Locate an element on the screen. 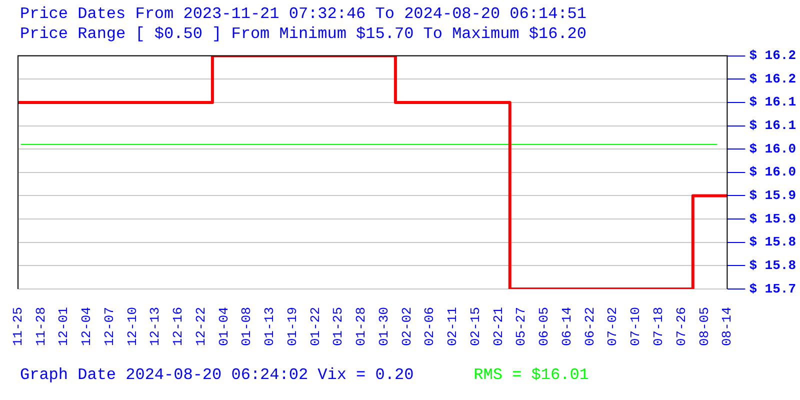 Image resolution: width=800 pixels, height=400 pixels. x-tick-label: 06-05 is located at coordinates (544, 326).